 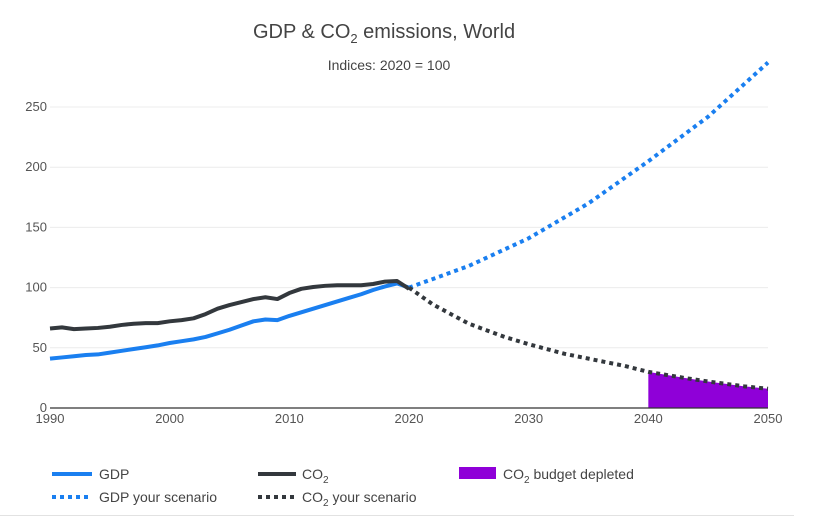 What do you see at coordinates (528, 418) in the screenshot?
I see `x-tick-label: 2030` at bounding box center [528, 418].